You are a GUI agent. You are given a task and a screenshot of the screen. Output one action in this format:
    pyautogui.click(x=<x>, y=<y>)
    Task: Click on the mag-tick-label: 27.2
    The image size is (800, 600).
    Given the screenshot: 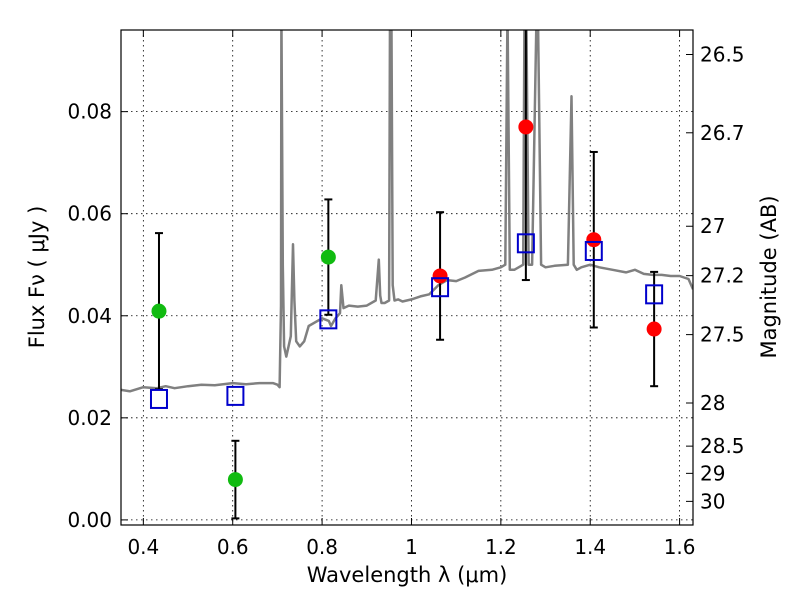 What is the action you would take?
    pyautogui.click(x=722, y=276)
    